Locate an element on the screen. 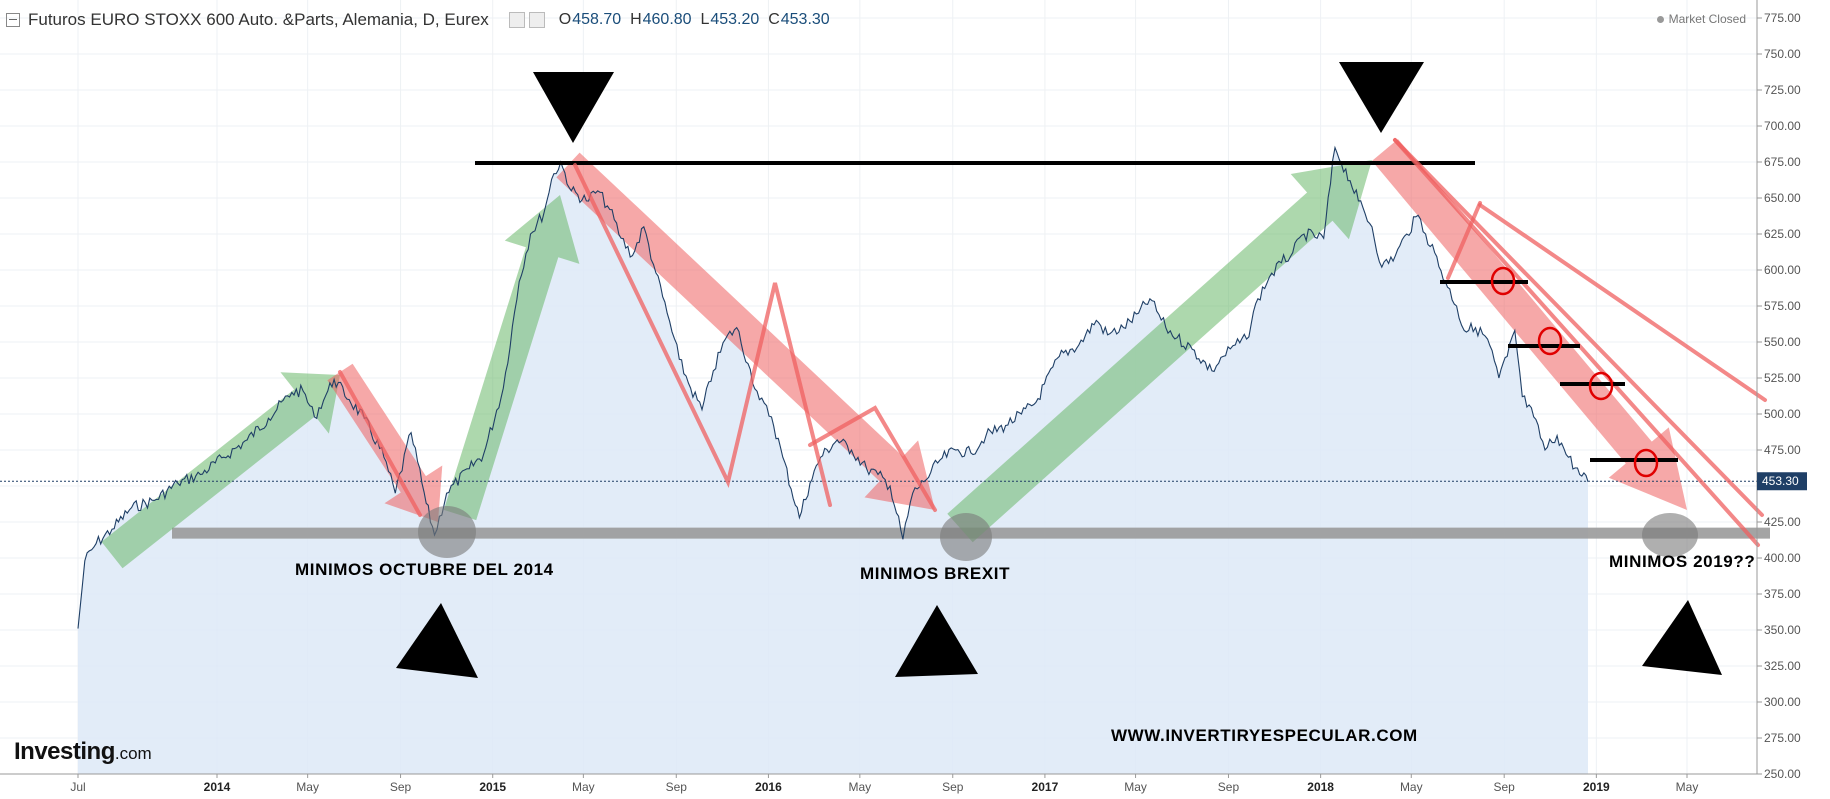 The height and width of the screenshot is (799, 1830). status-dot-icon is located at coordinates (1660, 19).